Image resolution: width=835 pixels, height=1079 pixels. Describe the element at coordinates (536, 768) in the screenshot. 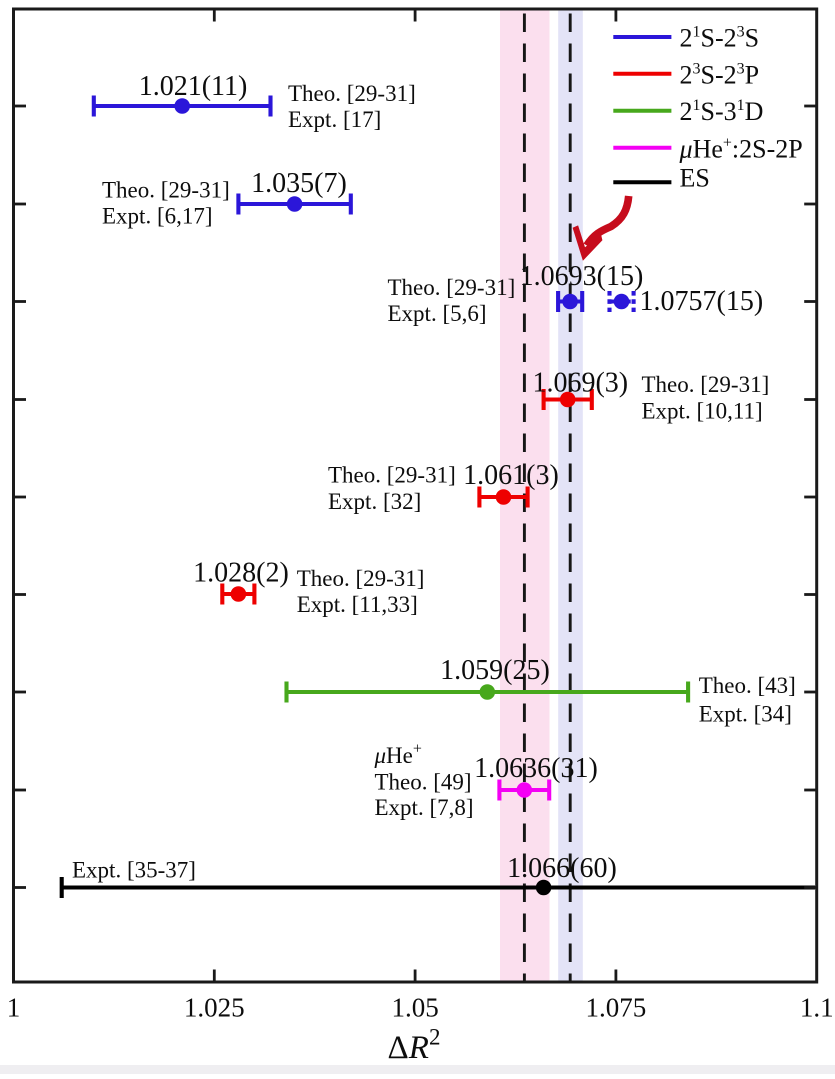

I see `svg-text: 1.0636(31)` at that location.